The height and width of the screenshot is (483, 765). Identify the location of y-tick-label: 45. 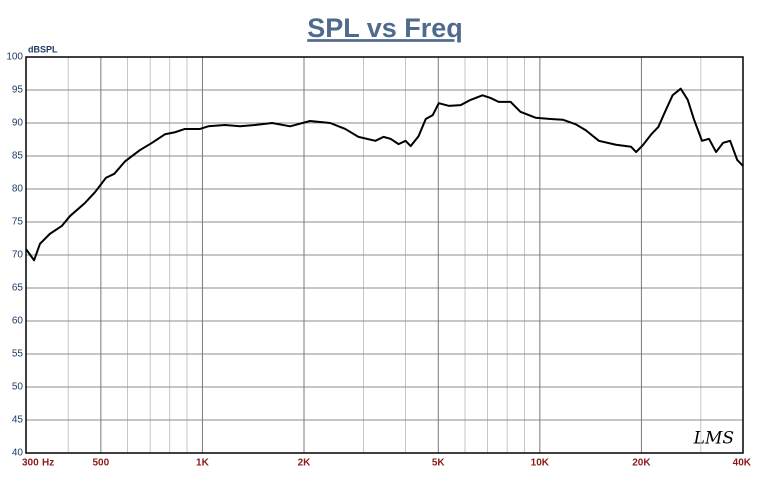
(18, 420).